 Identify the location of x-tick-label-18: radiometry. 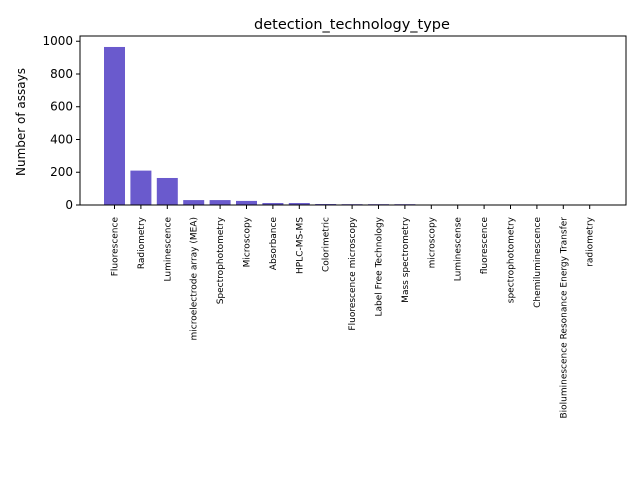
(591, 241).